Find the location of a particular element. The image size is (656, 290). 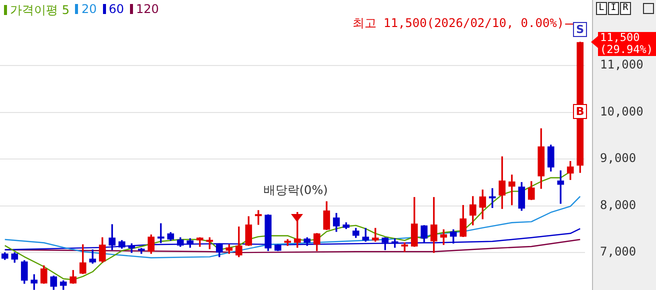

annotation: S is located at coordinates (580, 30).